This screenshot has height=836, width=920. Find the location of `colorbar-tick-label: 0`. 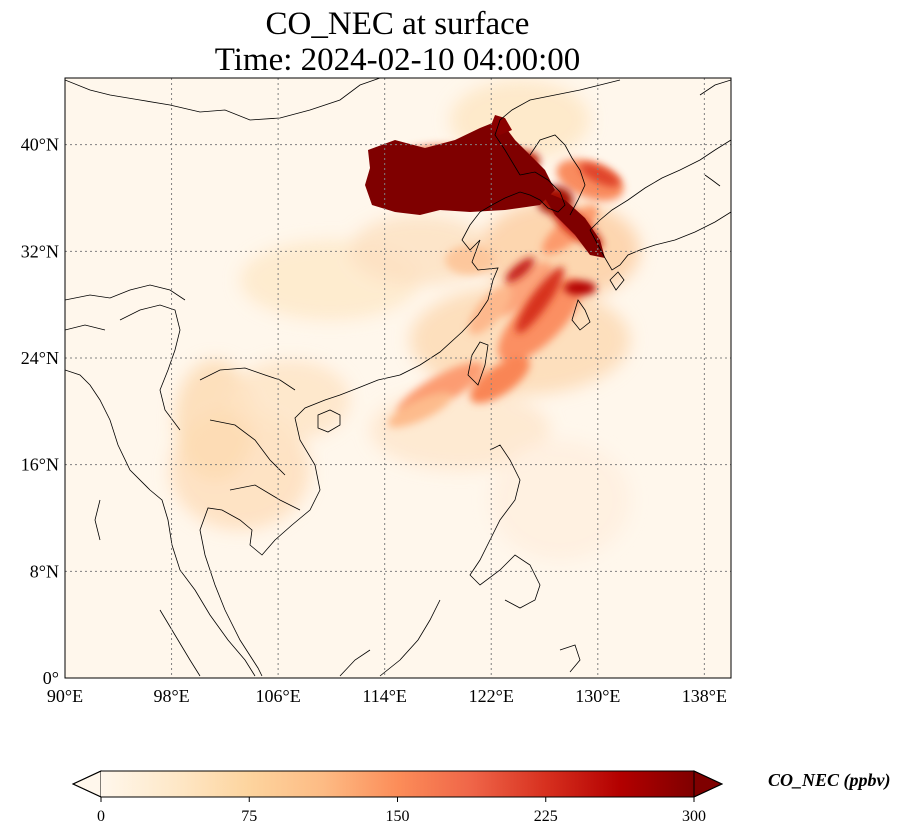

colorbar-tick-label: 0 is located at coordinates (101, 816).